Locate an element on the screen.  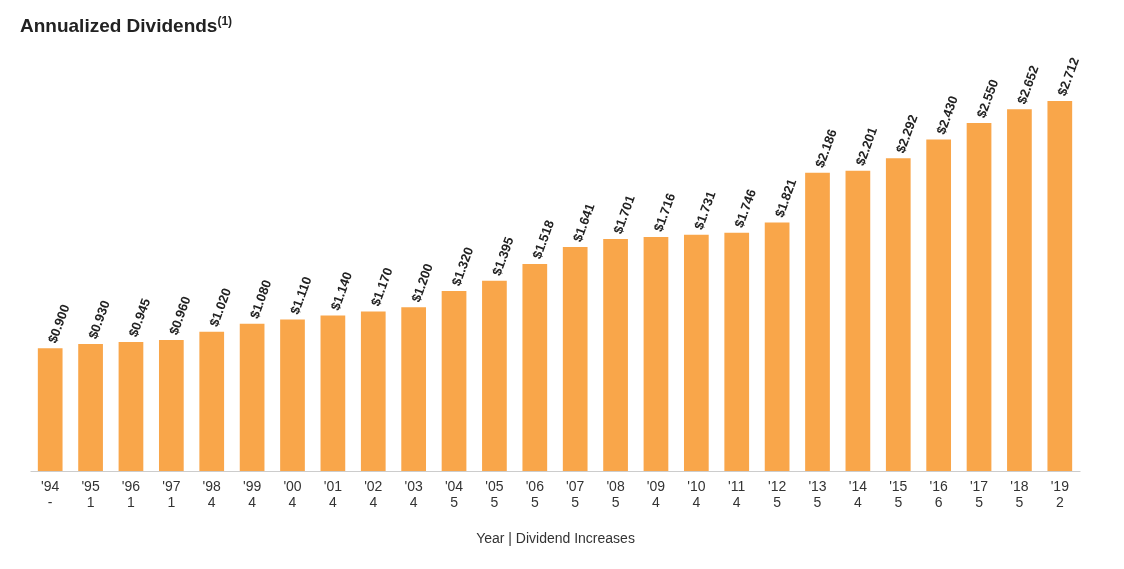
data-label: $2.430 is located at coordinates (947, 115).